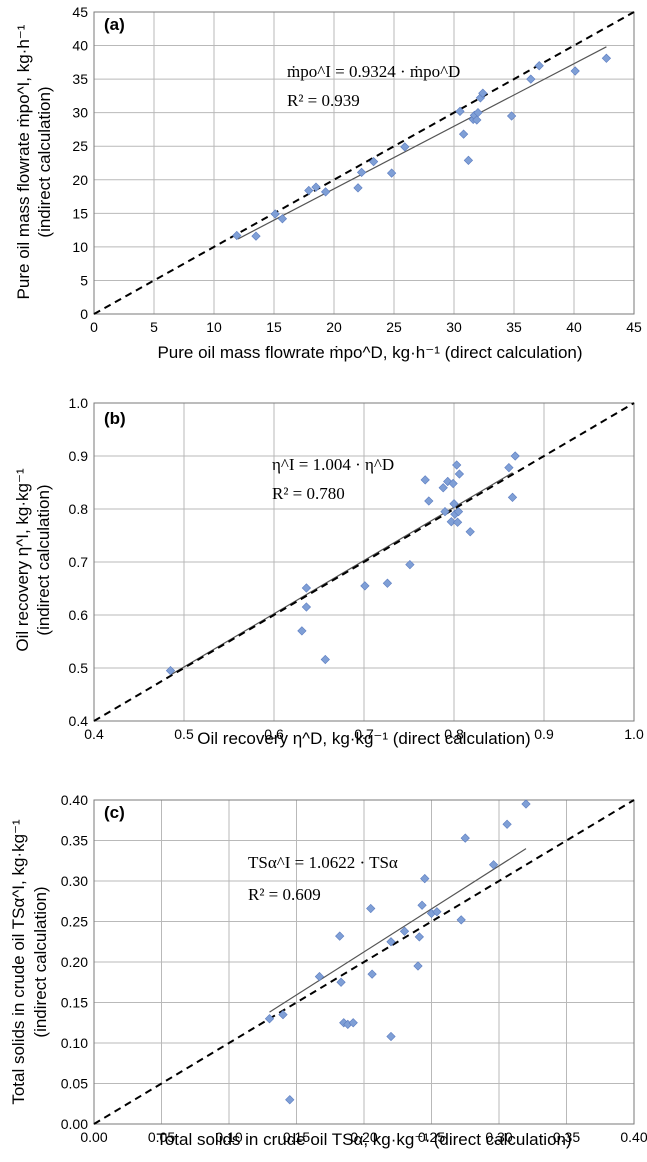  What do you see at coordinates (74, 1043) in the screenshot?
I see `panel-c-y-tick-label: 0.10` at bounding box center [74, 1043].